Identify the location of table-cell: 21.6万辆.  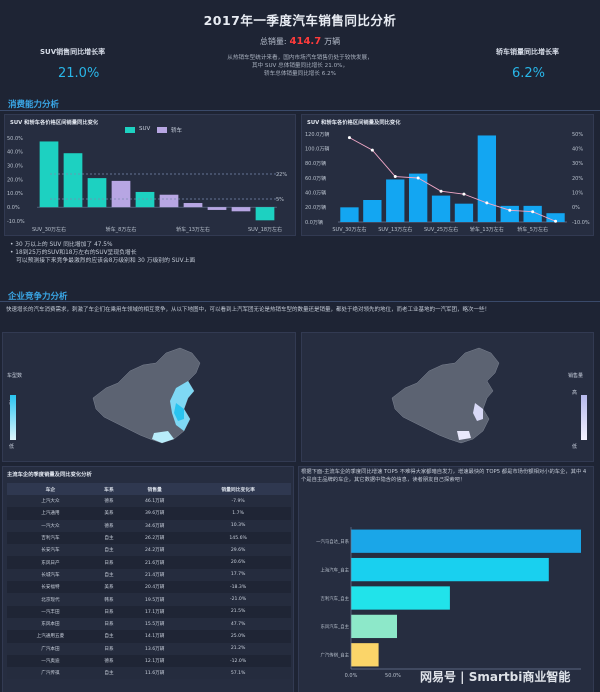
(155, 562).